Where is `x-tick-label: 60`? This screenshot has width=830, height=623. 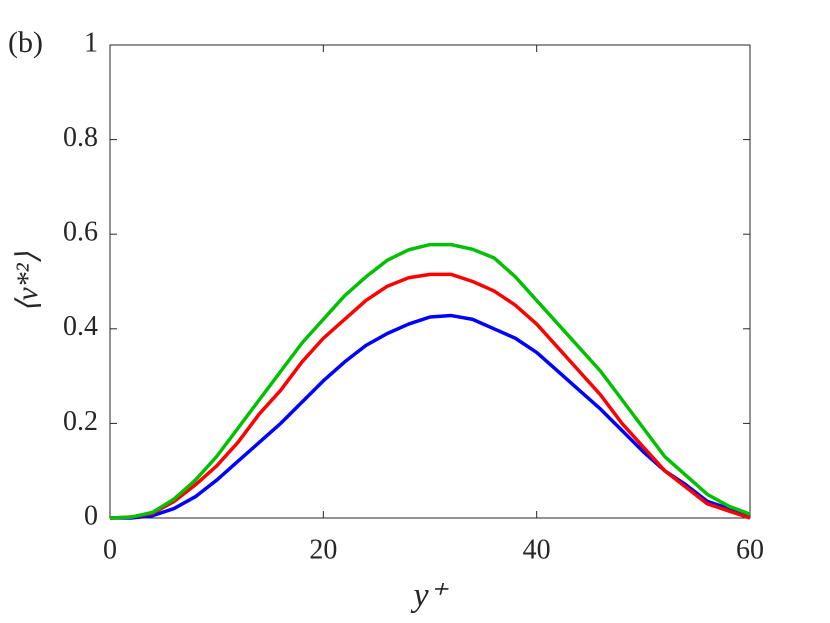 x-tick-label: 60 is located at coordinates (750, 549).